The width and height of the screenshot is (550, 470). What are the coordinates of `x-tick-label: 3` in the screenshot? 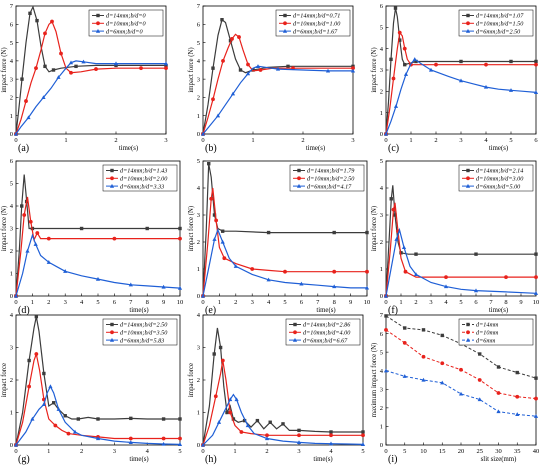 It's located at (114, 451).